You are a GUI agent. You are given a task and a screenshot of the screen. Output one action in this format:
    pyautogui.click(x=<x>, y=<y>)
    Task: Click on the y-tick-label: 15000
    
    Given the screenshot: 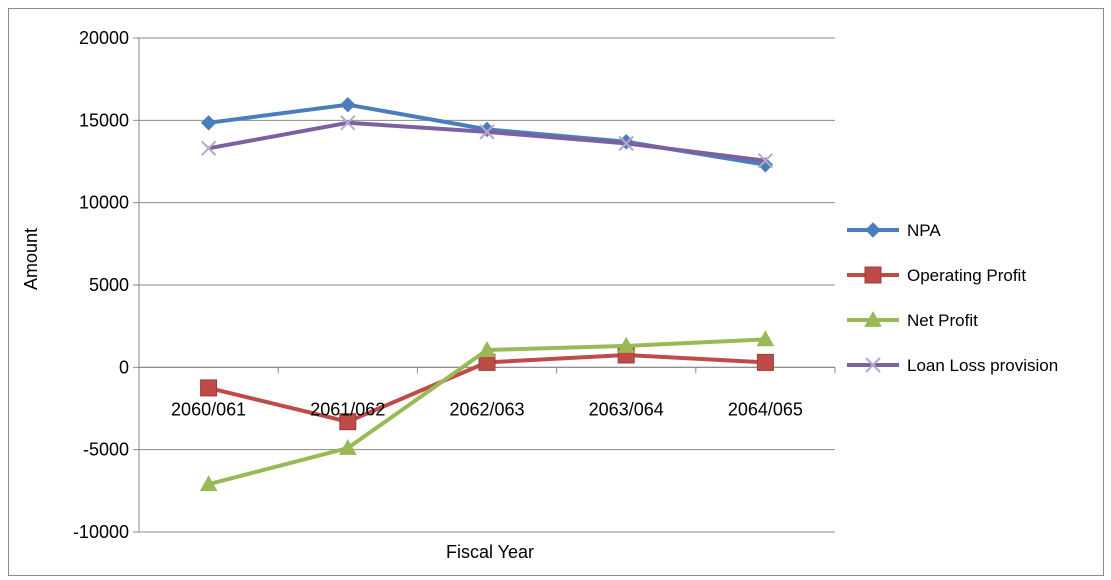 What is the action you would take?
    pyautogui.click(x=104, y=120)
    